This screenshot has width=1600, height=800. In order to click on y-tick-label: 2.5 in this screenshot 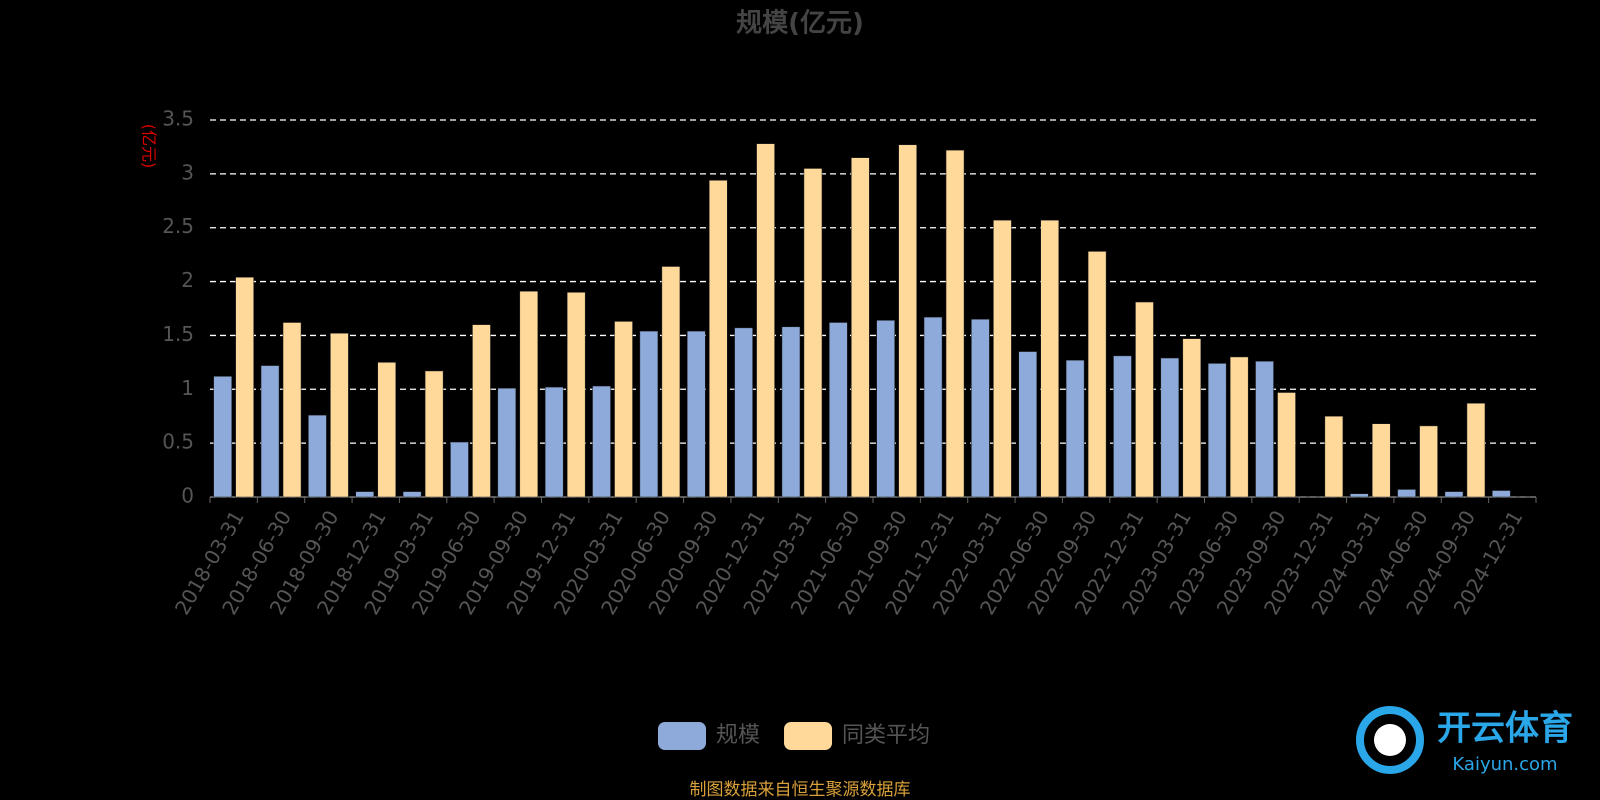, I will do `click(178, 226)`.